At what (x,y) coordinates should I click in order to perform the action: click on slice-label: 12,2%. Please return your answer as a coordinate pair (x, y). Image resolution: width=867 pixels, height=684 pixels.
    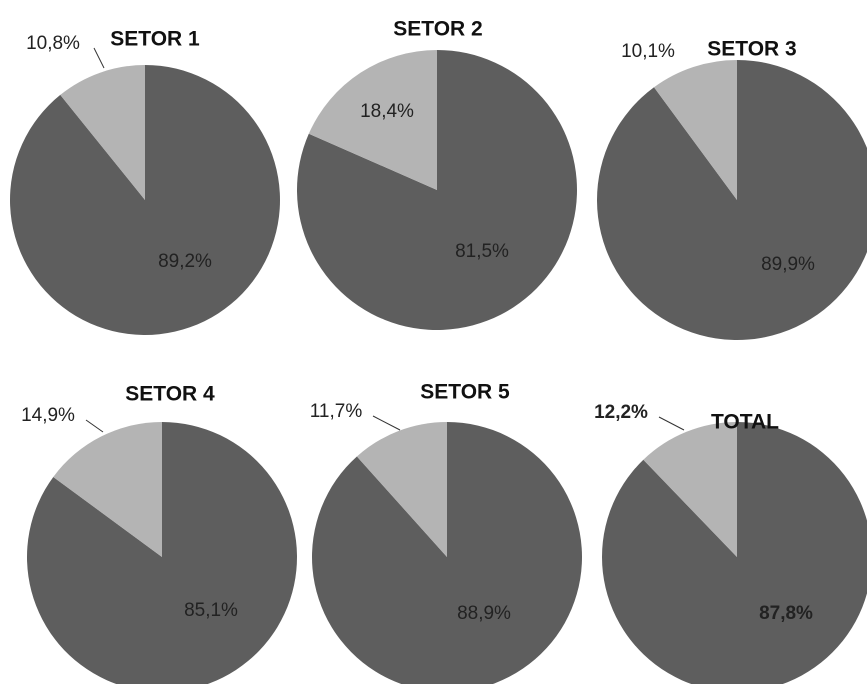
    Looking at the image, I should click on (621, 412).